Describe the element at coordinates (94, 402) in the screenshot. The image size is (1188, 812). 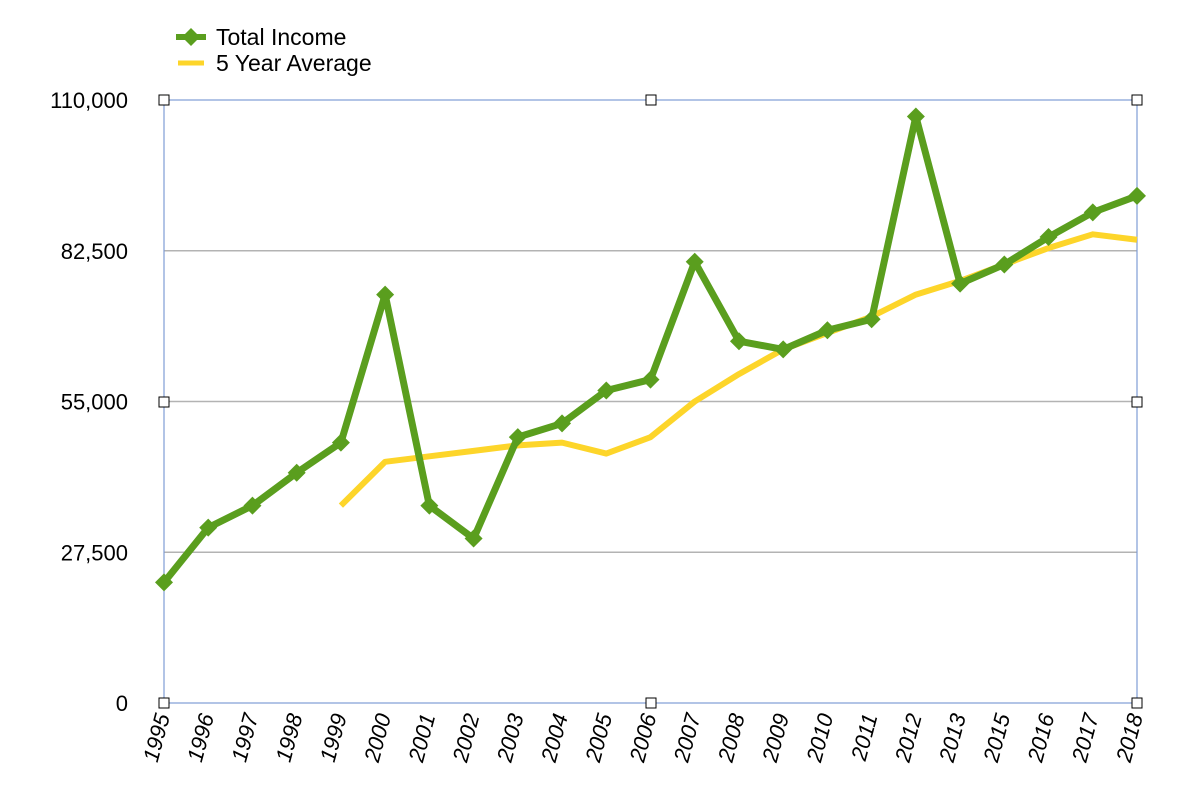
I see `y-tick-label: 55,000` at that location.